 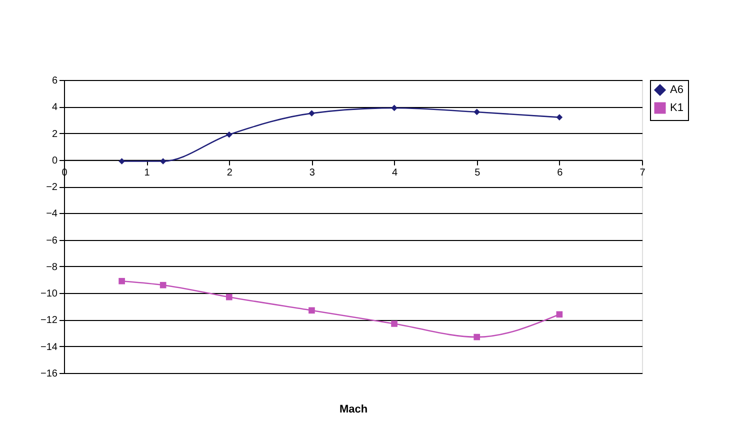 What do you see at coordinates (52, 188) in the screenshot?
I see `y-tick-label: −2` at bounding box center [52, 188].